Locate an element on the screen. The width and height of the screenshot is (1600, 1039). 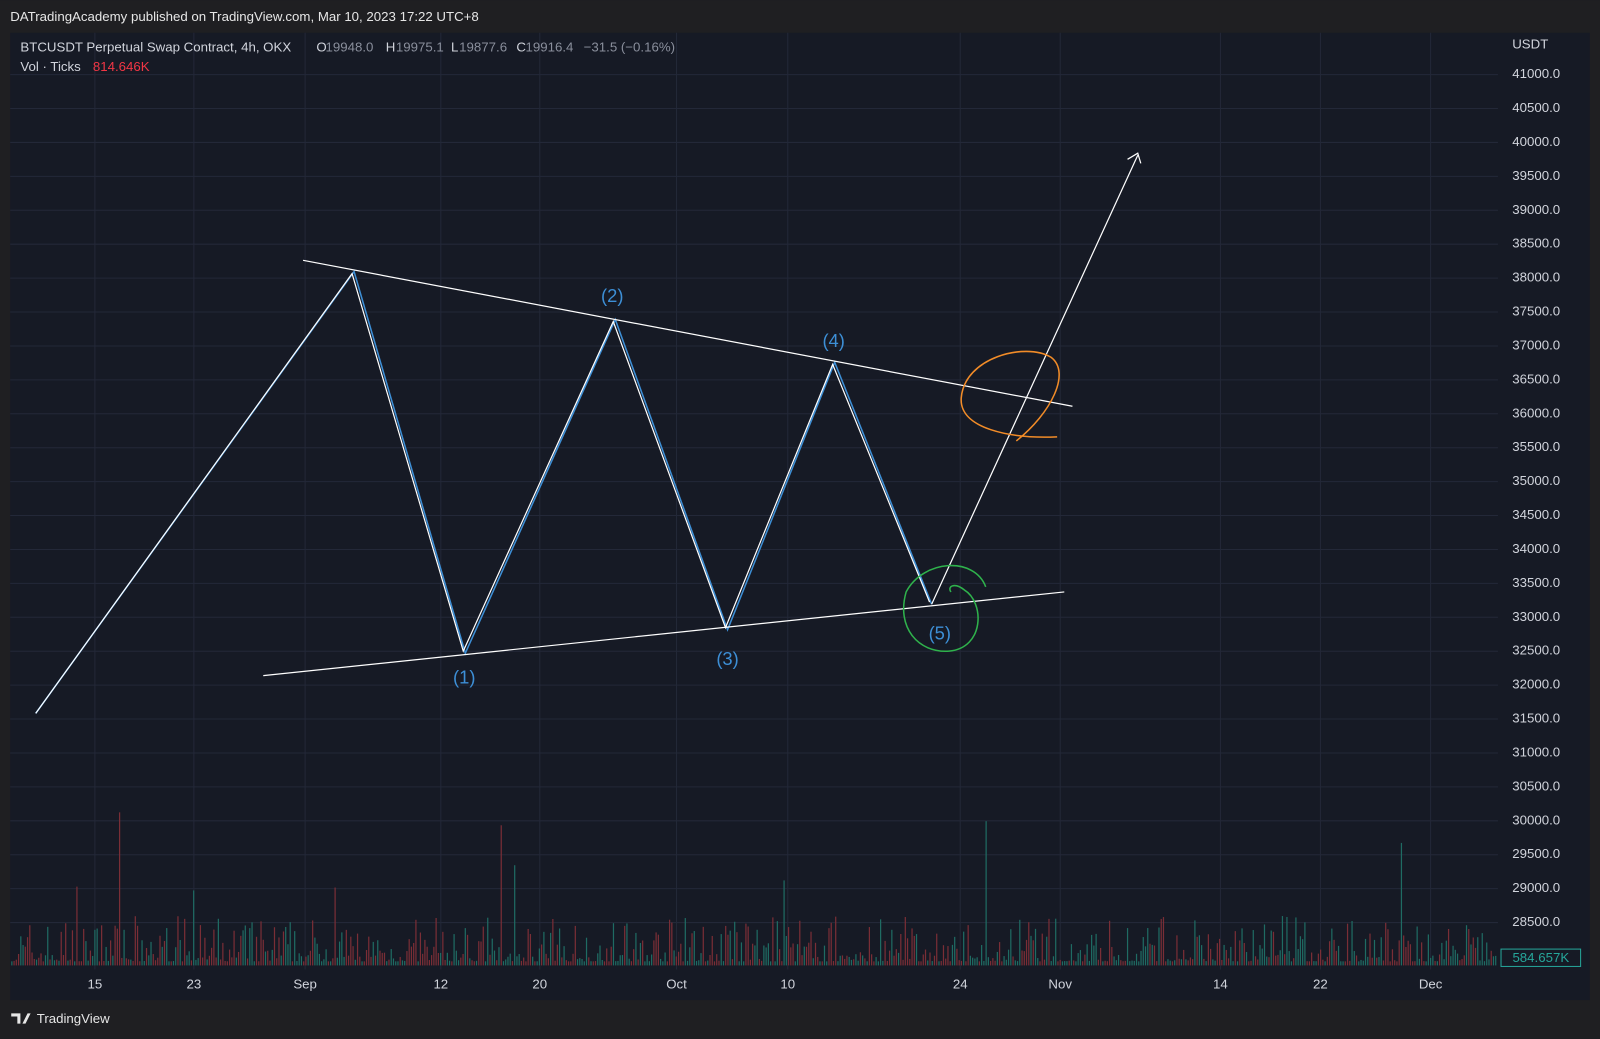
price-label: 34500.0 is located at coordinates (1536, 514).